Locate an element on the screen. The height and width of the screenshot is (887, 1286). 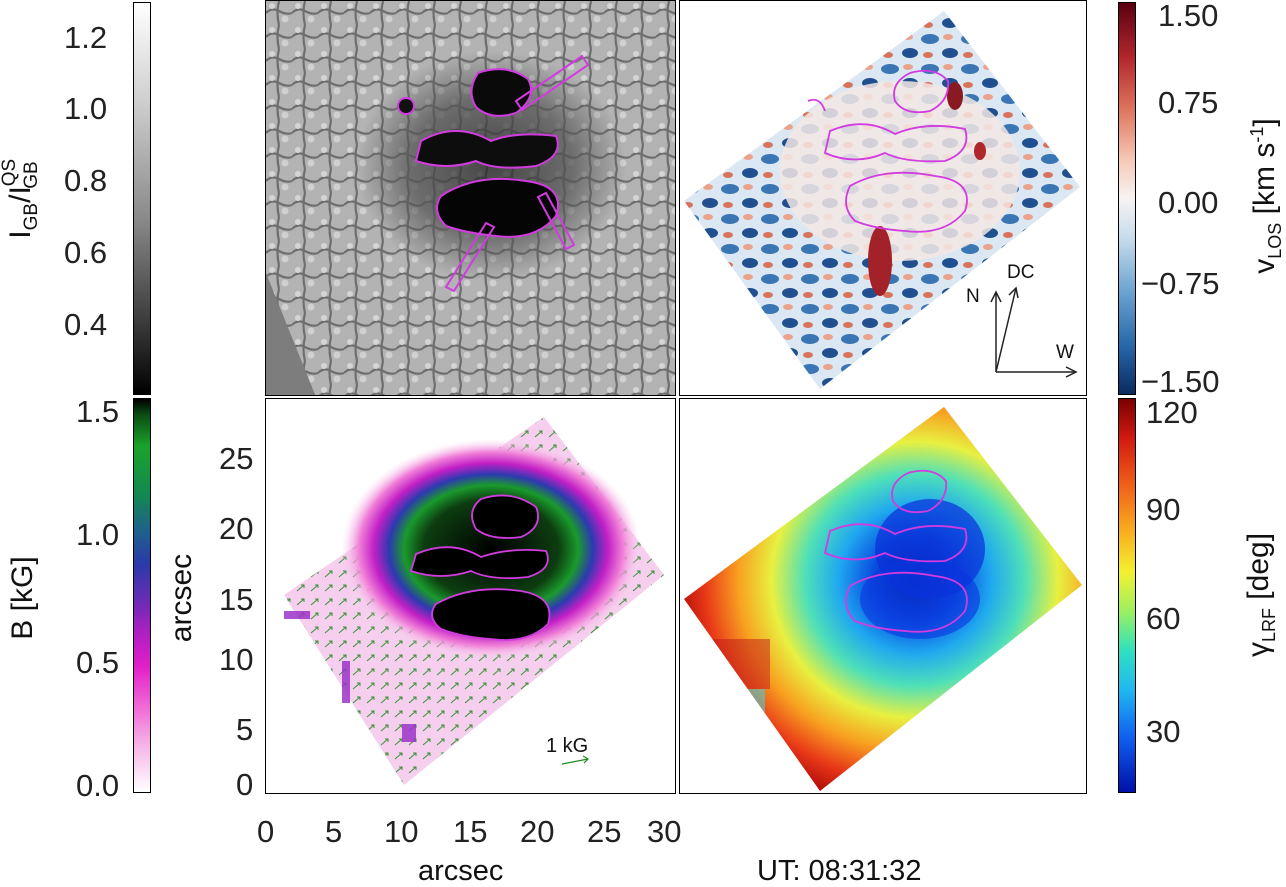
compass-dc-label: DC is located at coordinates (1021, 272).